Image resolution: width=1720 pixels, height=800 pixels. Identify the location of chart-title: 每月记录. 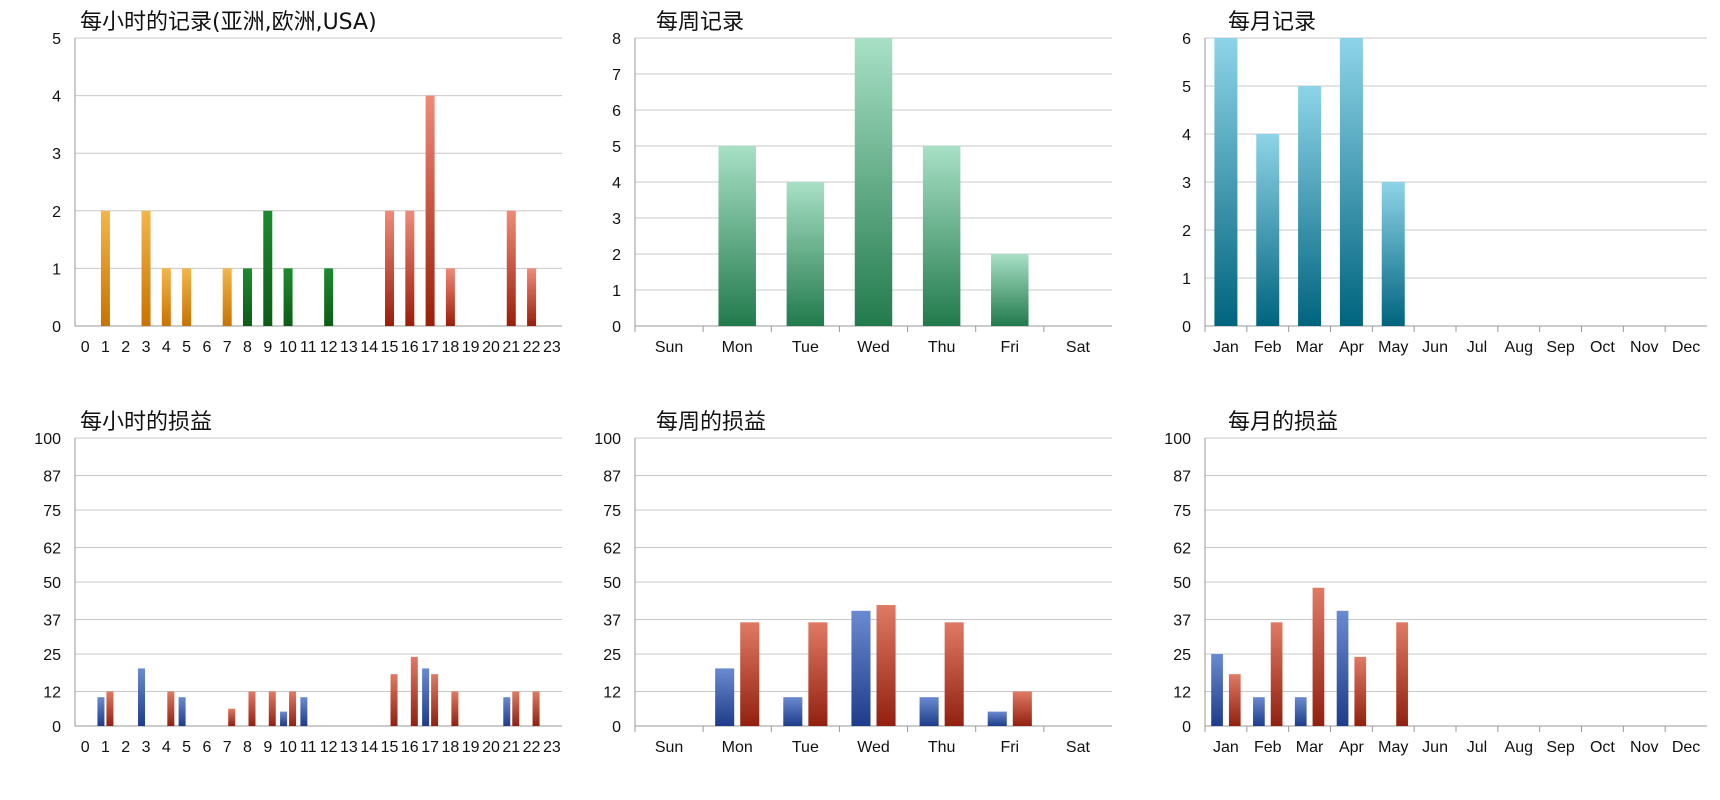
(1272, 22).